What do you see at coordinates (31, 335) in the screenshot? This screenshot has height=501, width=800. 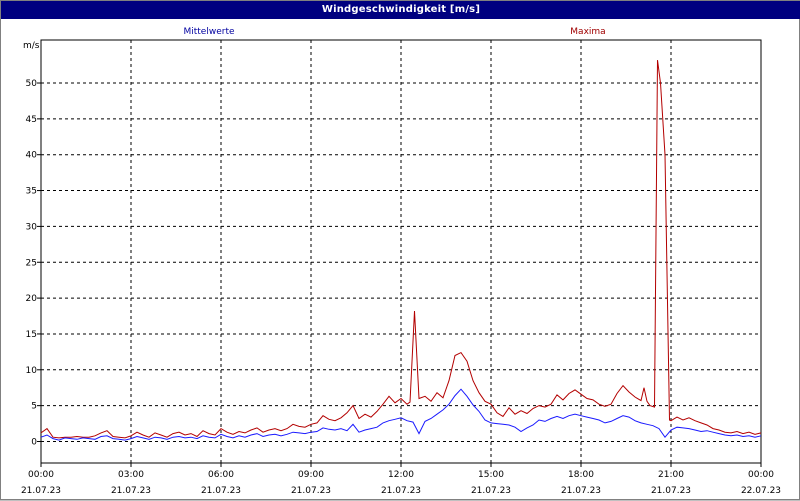 I see `y-tick-label: 15` at bounding box center [31, 335].